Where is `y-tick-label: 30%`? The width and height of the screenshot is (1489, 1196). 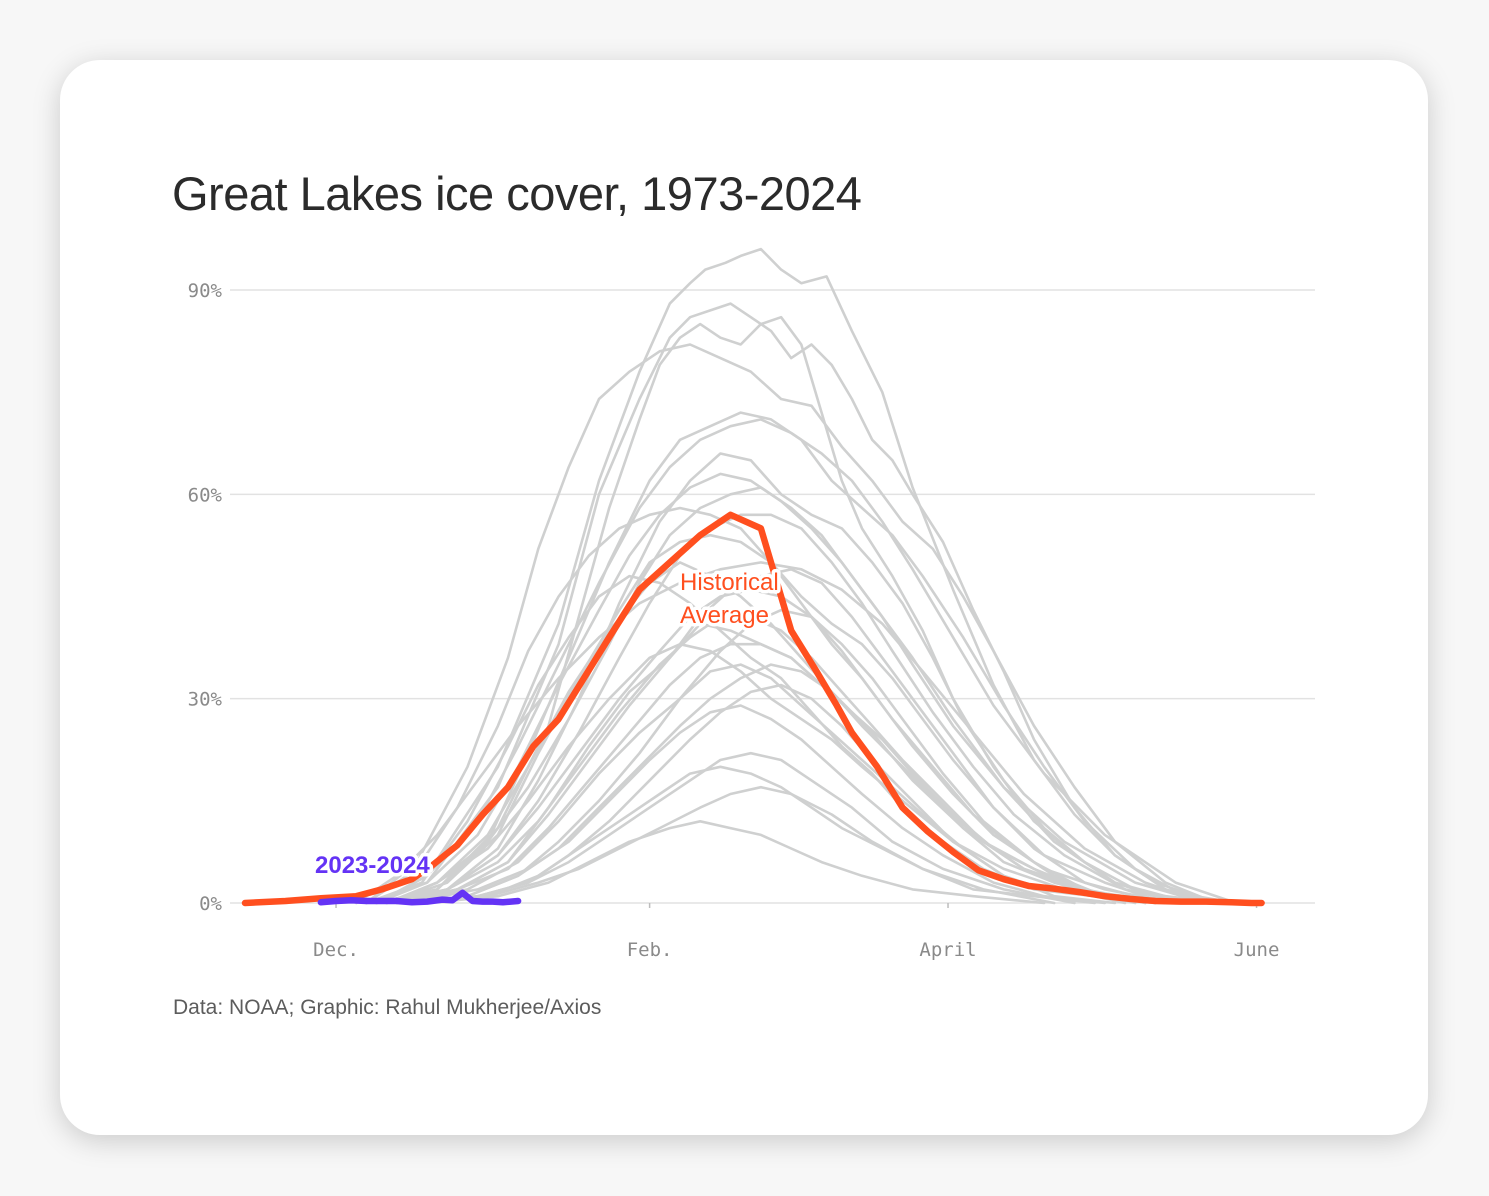
y-tick-label: 30% is located at coordinates (205, 700).